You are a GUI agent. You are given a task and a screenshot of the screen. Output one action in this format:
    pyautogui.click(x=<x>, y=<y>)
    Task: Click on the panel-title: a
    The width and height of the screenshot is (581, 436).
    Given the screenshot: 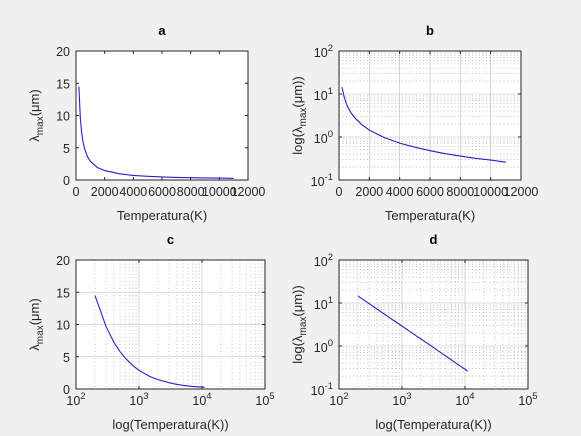 What is the action you would take?
    pyautogui.click(x=162, y=30)
    